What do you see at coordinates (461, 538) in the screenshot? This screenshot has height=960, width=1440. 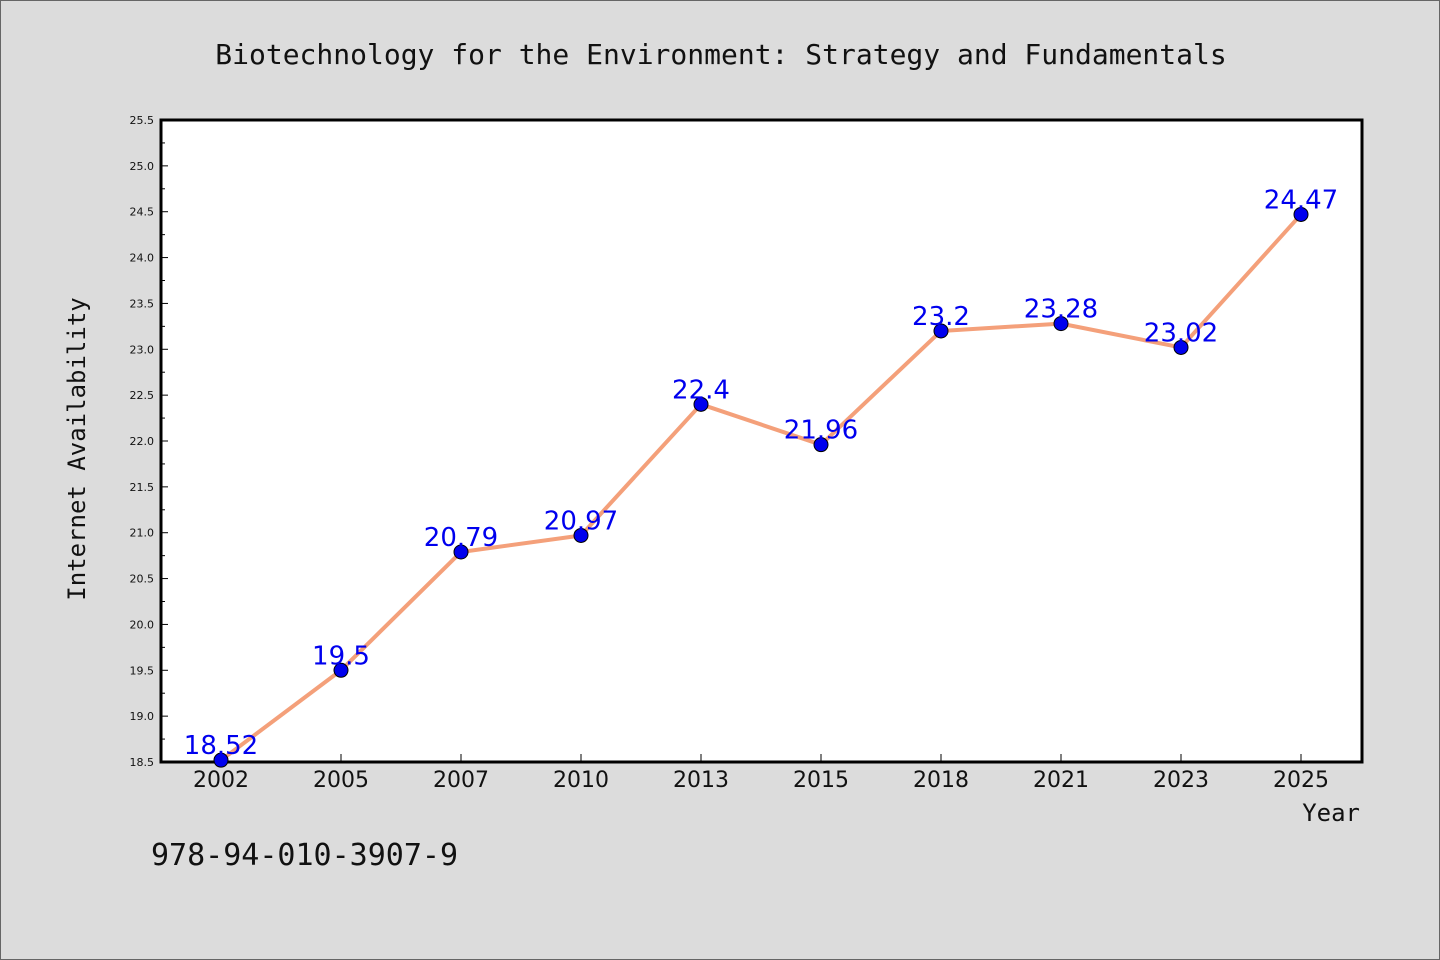 I see `data-label: 20.79` at bounding box center [461, 538].